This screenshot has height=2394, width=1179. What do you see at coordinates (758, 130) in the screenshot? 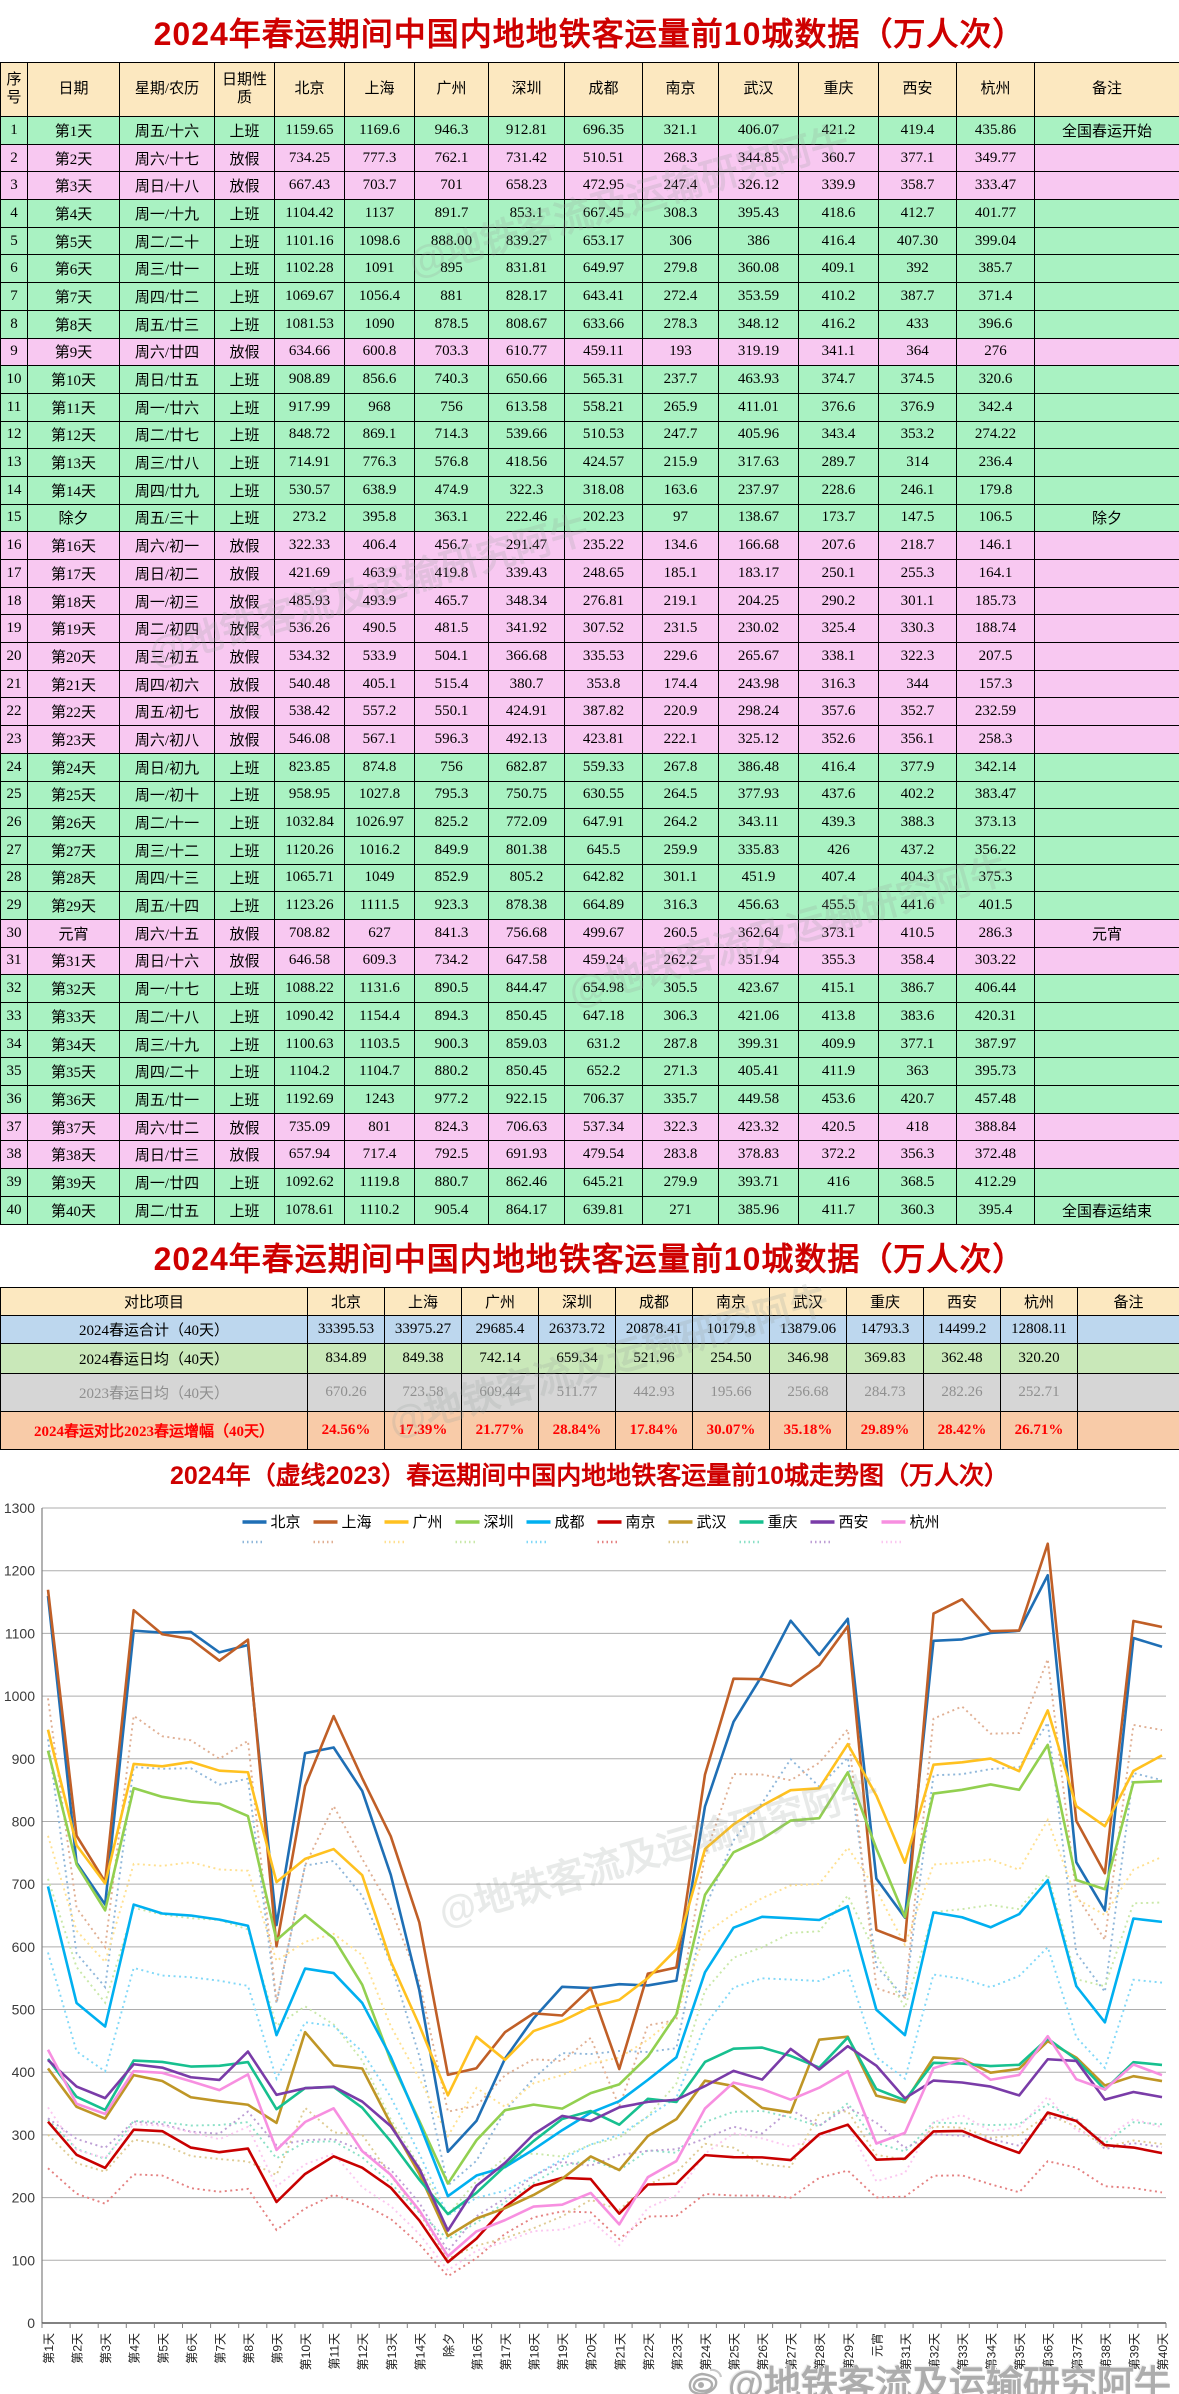
I see `data-cell: 406.07` at bounding box center [758, 130].